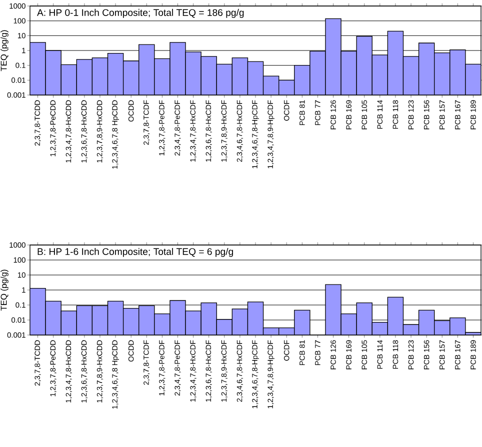  Describe the element at coordinates (136, 252) in the screenshot. I see `chart-title: B: HP 1-6 Inch Composite; Total TEQ = 6 pg/g` at that location.